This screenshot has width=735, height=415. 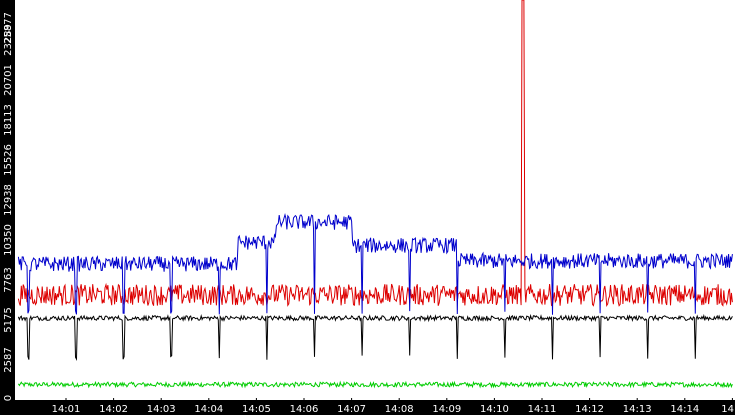 I want to click on x-tick-label: 14, so click(x=727, y=409).